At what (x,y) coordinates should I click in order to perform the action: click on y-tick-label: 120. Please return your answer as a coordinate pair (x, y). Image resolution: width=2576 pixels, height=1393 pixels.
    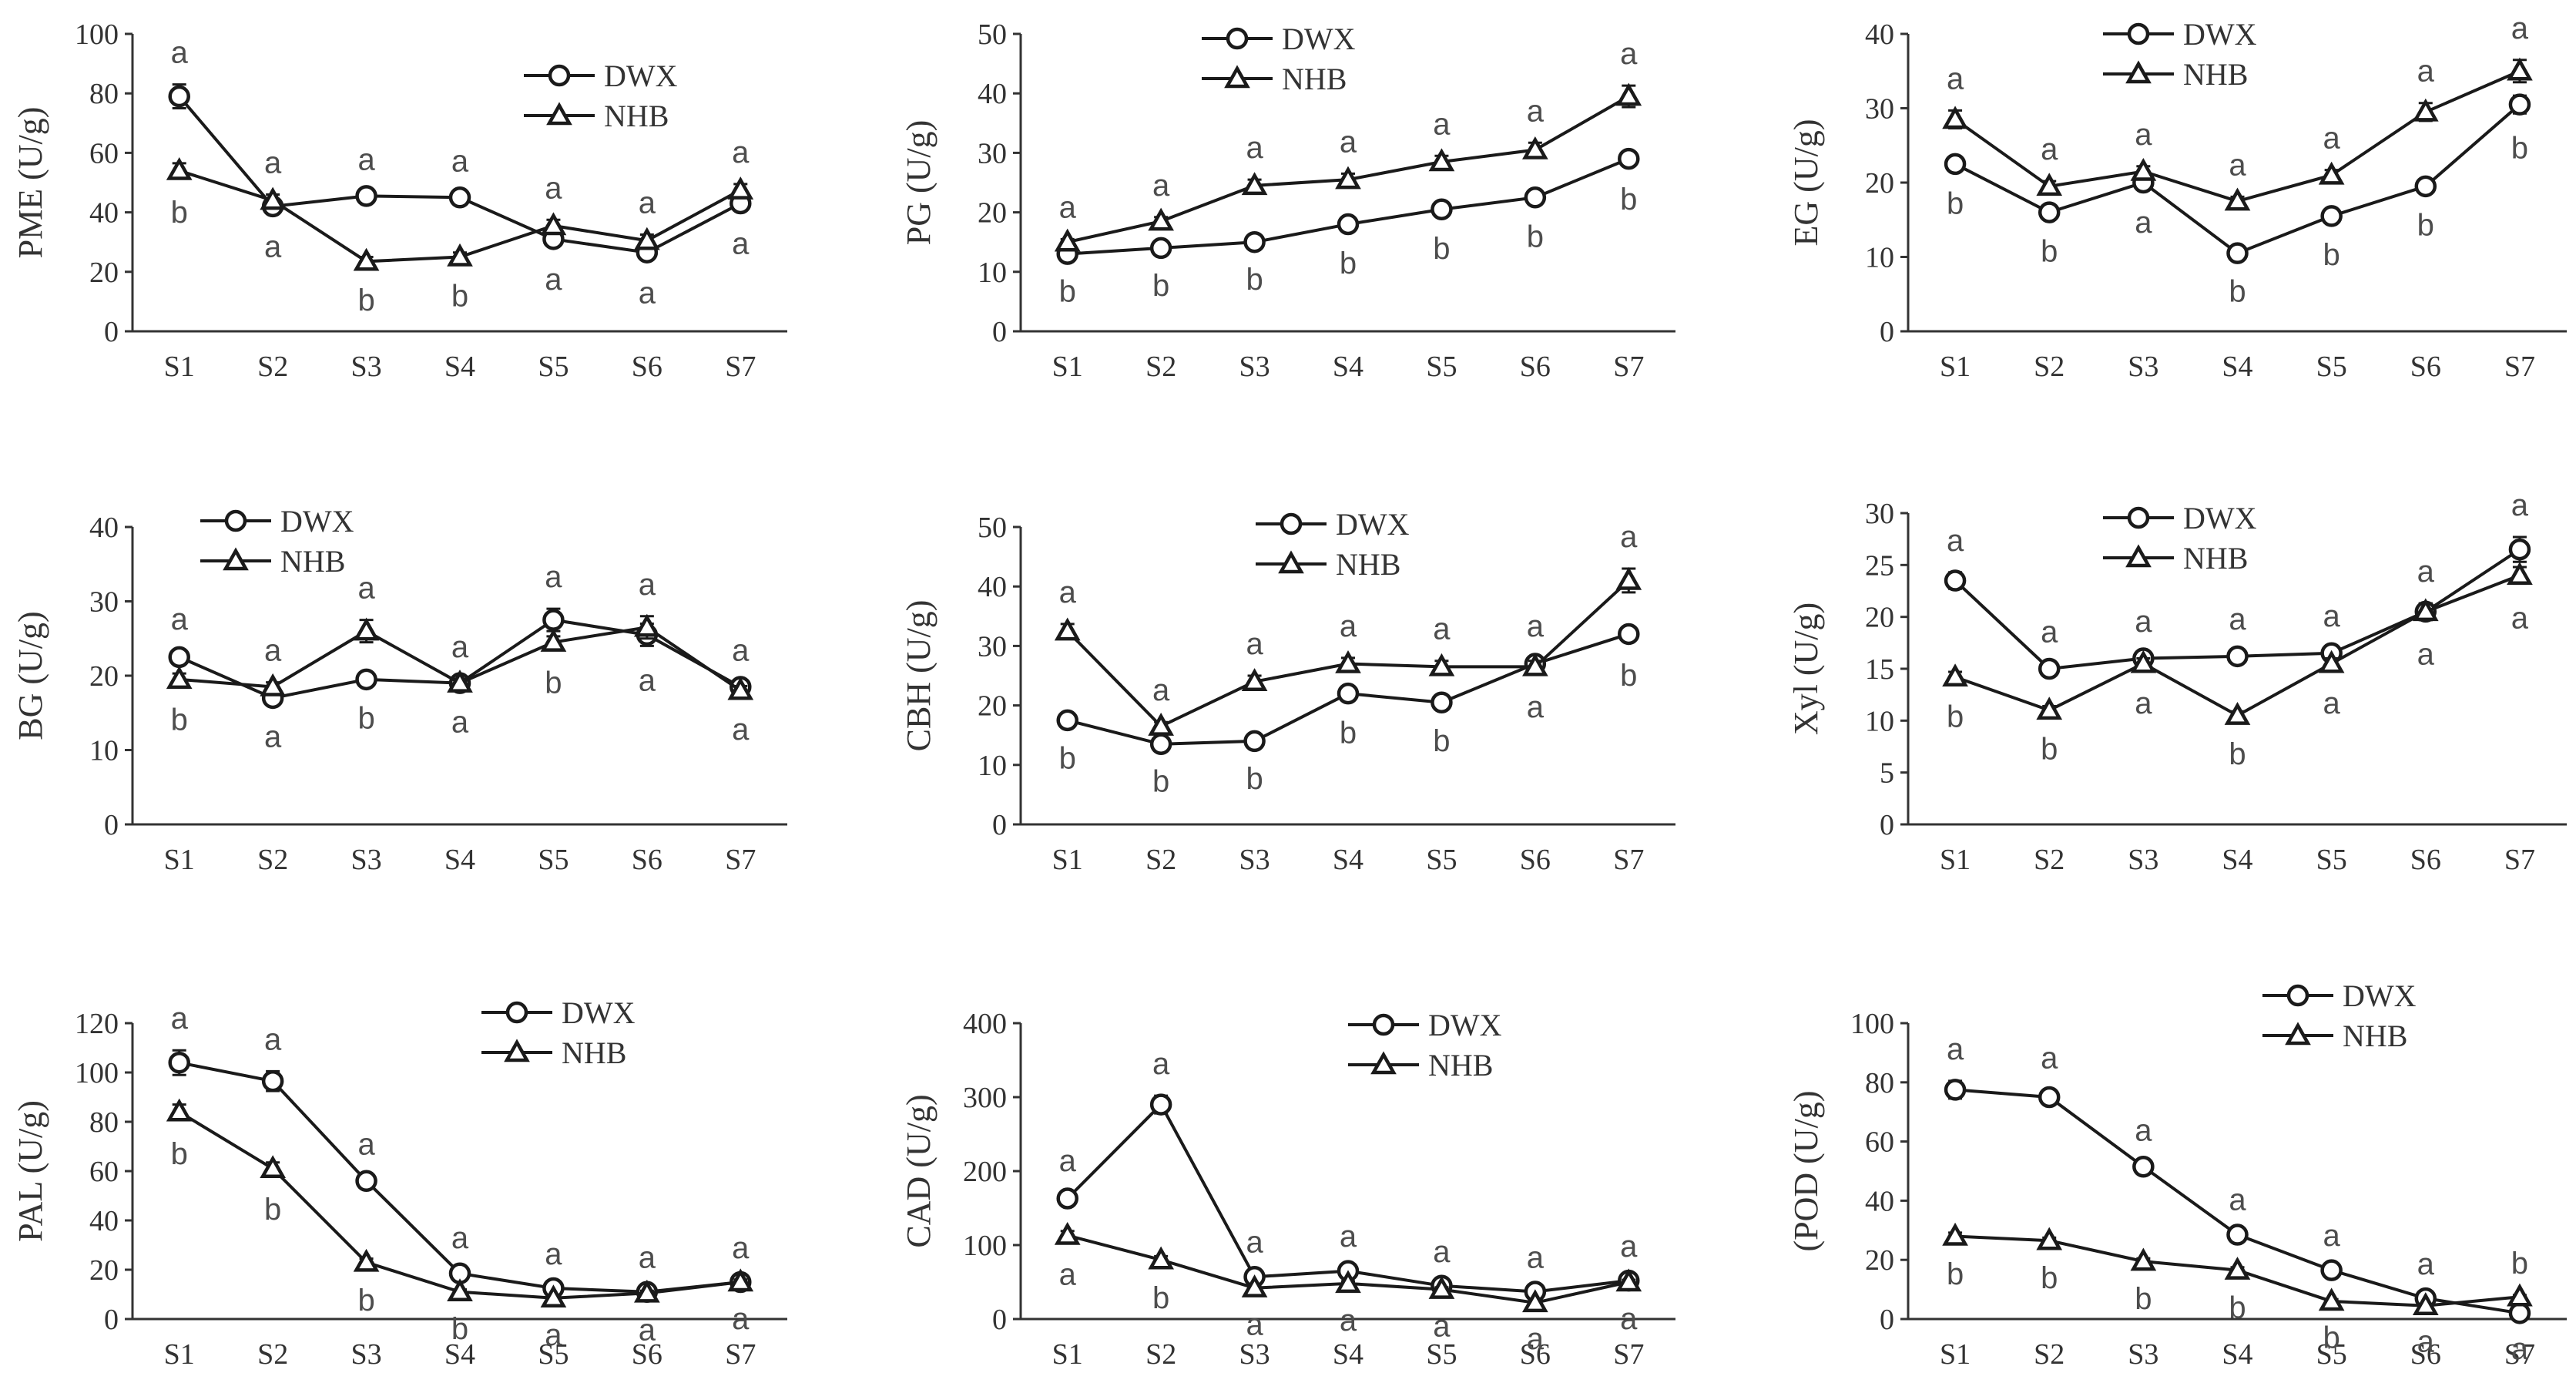
    Looking at the image, I should click on (97, 1024).